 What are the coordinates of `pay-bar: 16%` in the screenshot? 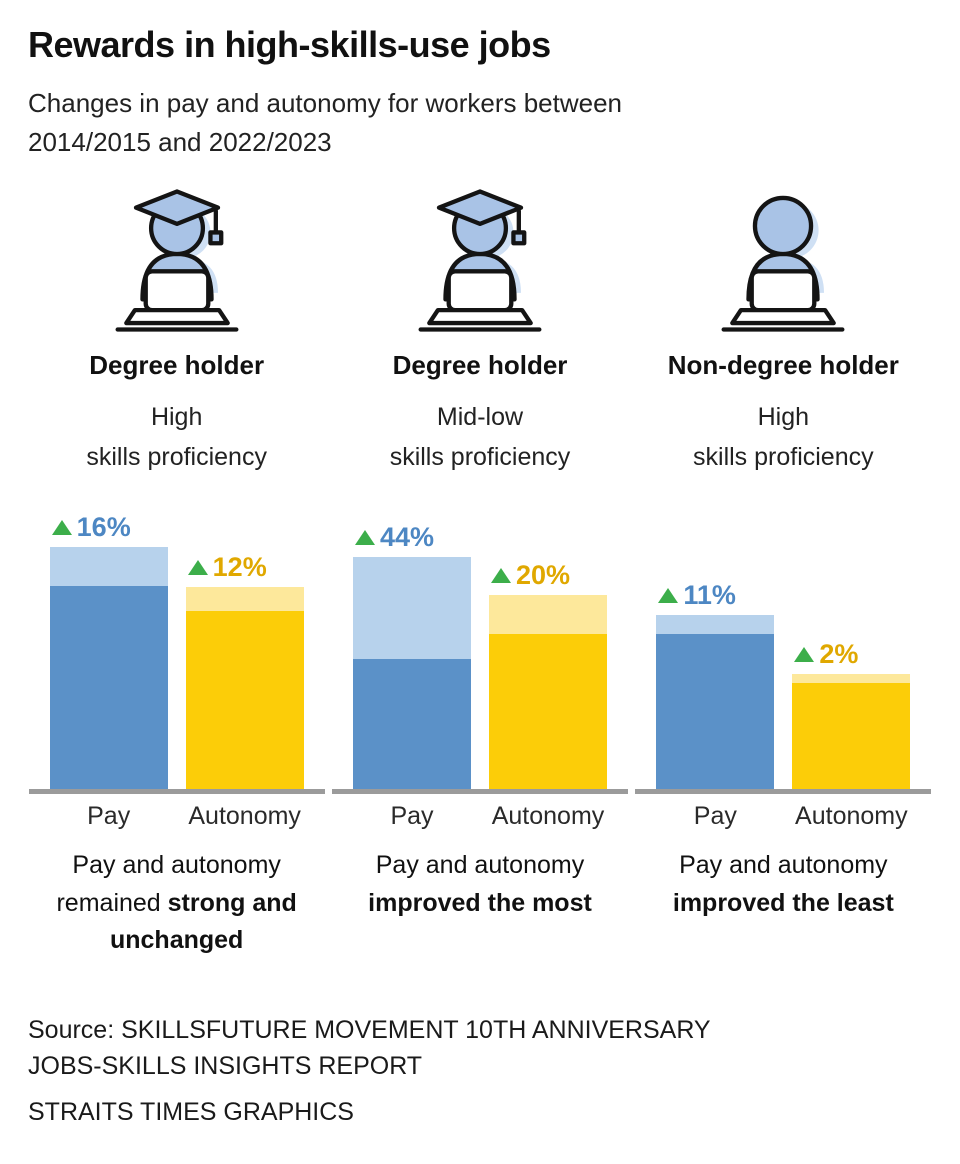 It's located at (108, 650).